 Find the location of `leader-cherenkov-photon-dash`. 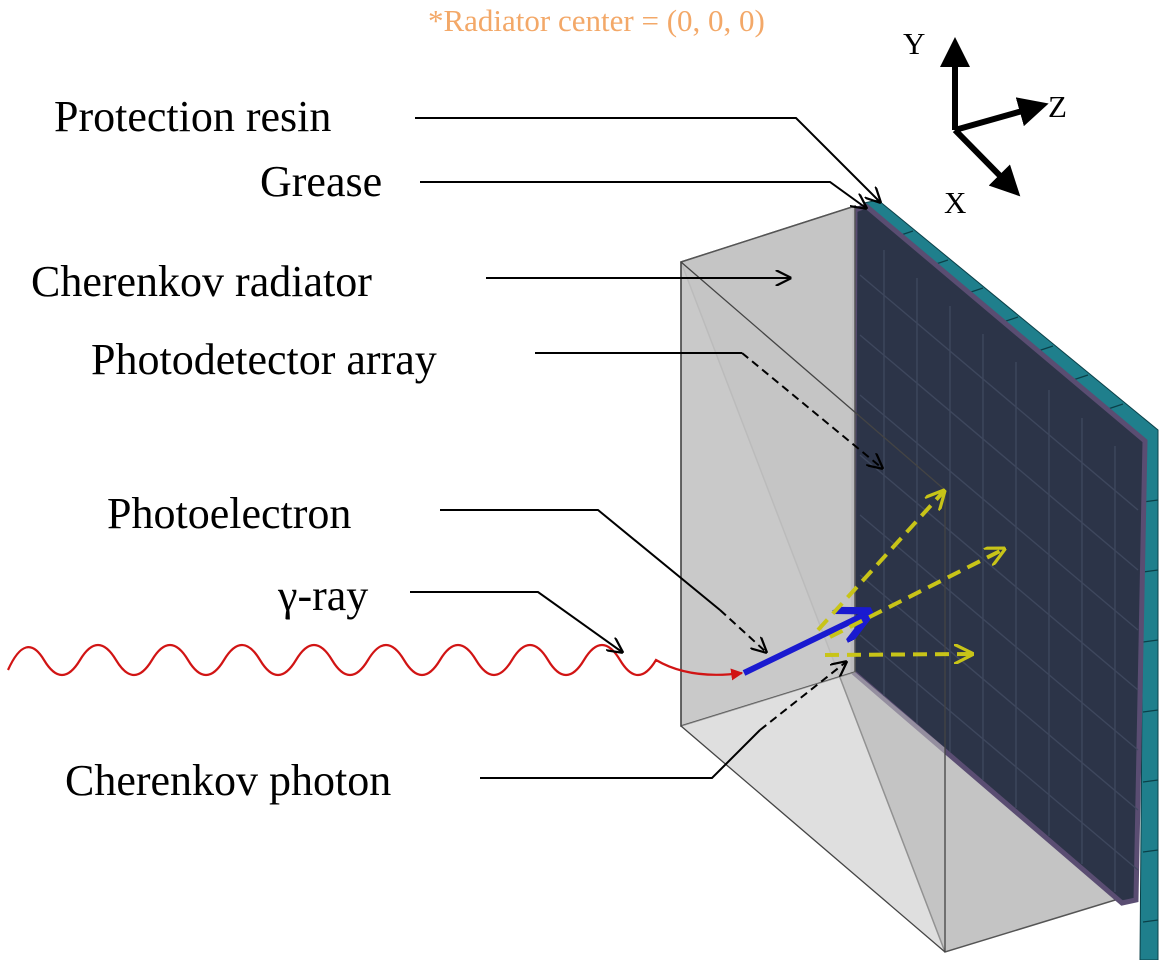

leader-cherenkov-photon-dash is located at coordinates (802, 696).